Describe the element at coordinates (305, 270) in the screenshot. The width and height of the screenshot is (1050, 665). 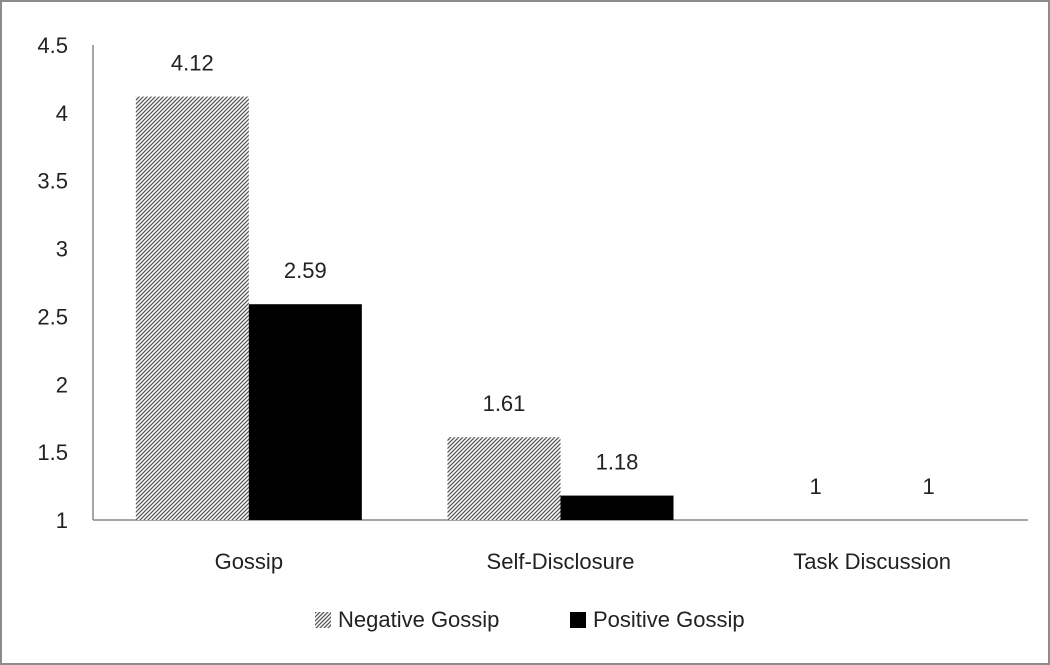
I see `data-label: 2.59` at that location.